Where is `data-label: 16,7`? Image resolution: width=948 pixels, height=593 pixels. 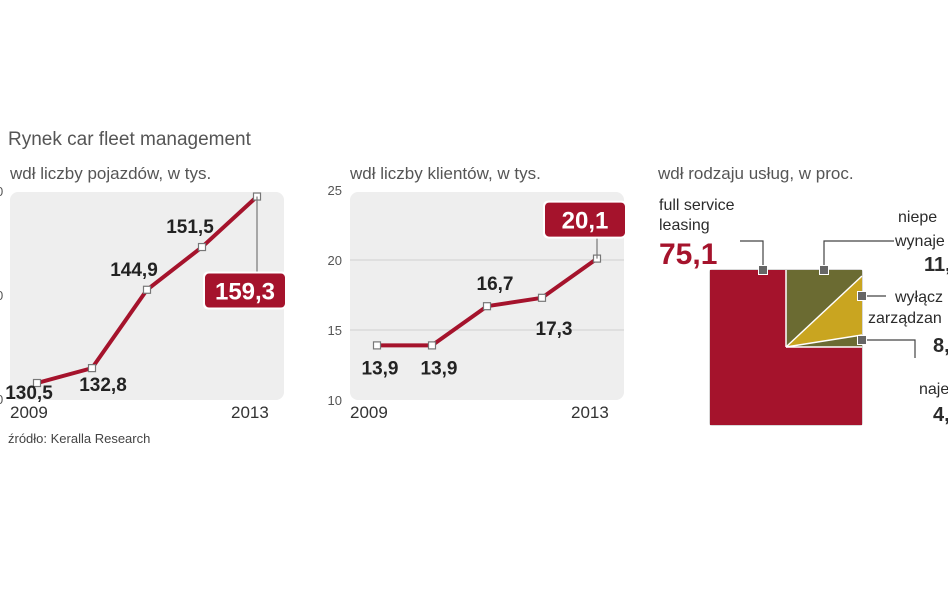 data-label: 16,7 is located at coordinates (495, 284).